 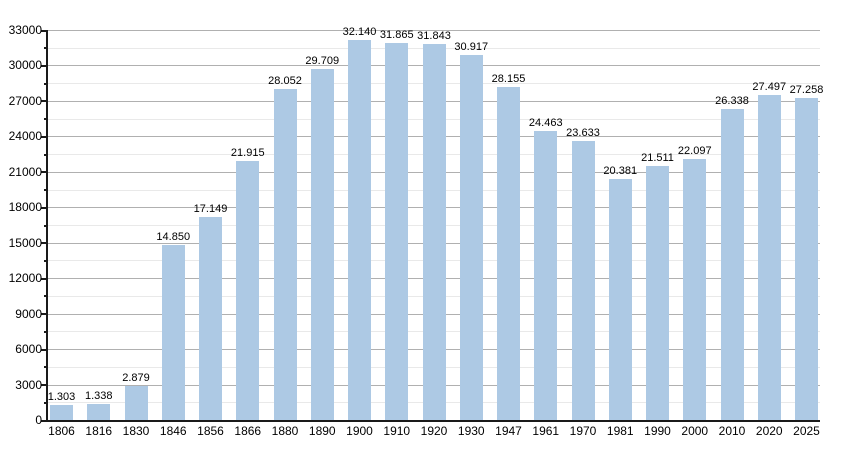 I want to click on x-axis-label: 1970, so click(x=583, y=431).